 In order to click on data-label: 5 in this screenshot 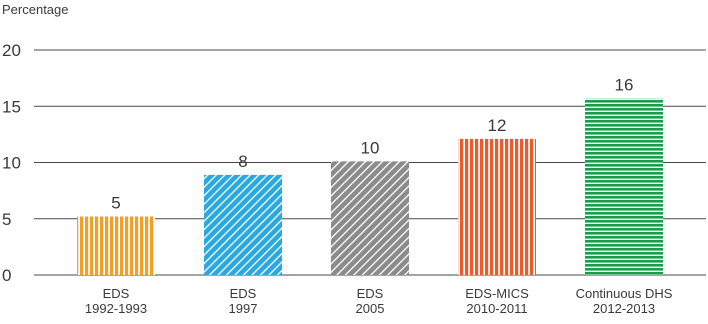, I will do `click(115, 203)`.